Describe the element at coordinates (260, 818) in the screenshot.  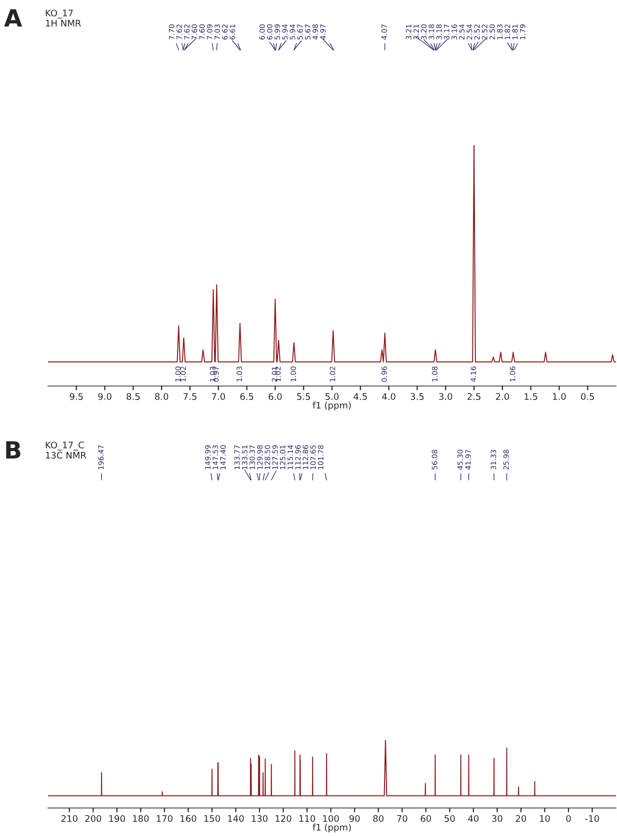
I see `x-tick-label: 130` at that location.